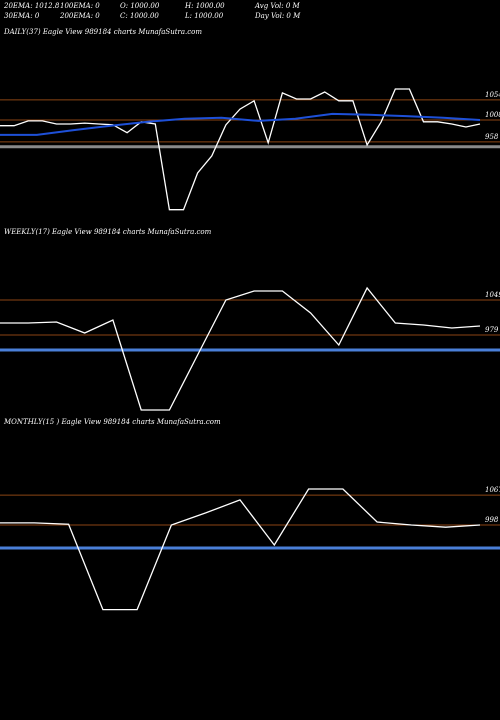 This screenshot has height=720, width=500. I want to click on header-item: Day Vol: 0 M, so click(277, 16).